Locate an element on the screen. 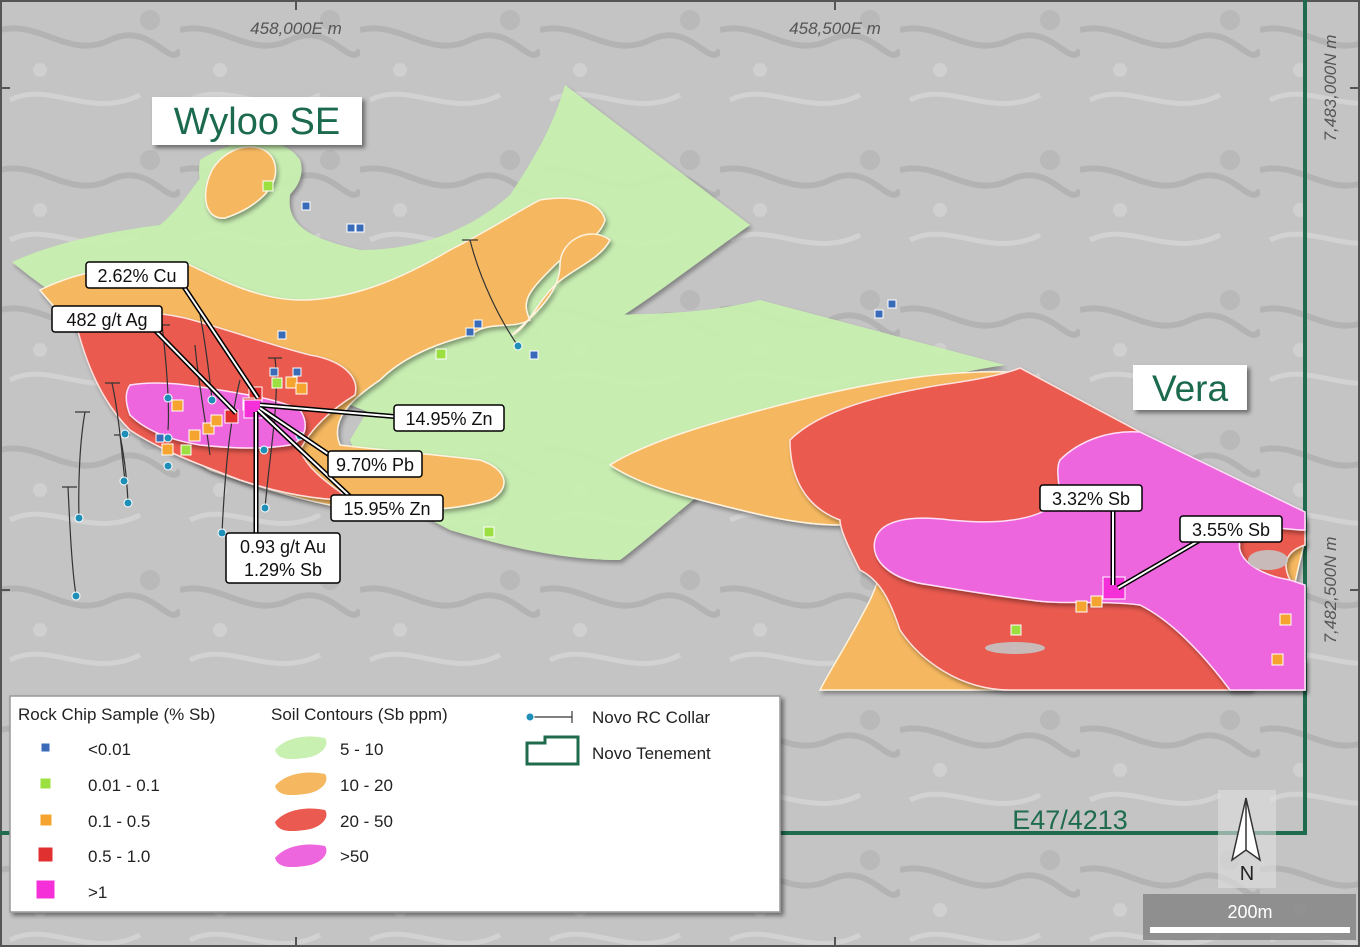 The height and width of the screenshot is (947, 1360). northing-label-1: 7,483,000N m is located at coordinates (1330, 88).